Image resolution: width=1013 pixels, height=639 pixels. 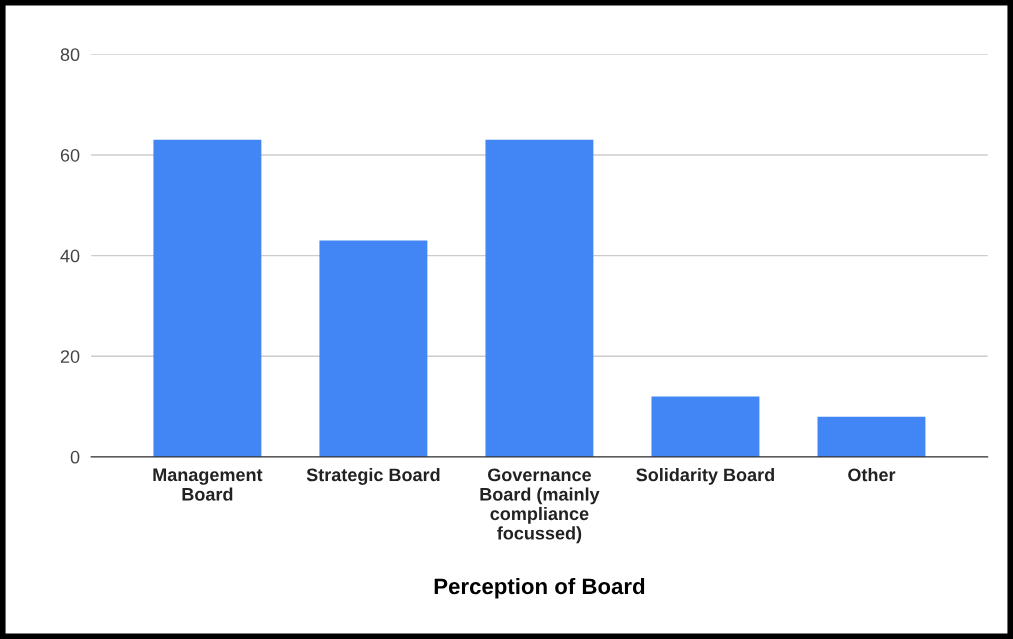 What do you see at coordinates (70, 256) in the screenshot?
I see `y-tick-label: 40` at bounding box center [70, 256].